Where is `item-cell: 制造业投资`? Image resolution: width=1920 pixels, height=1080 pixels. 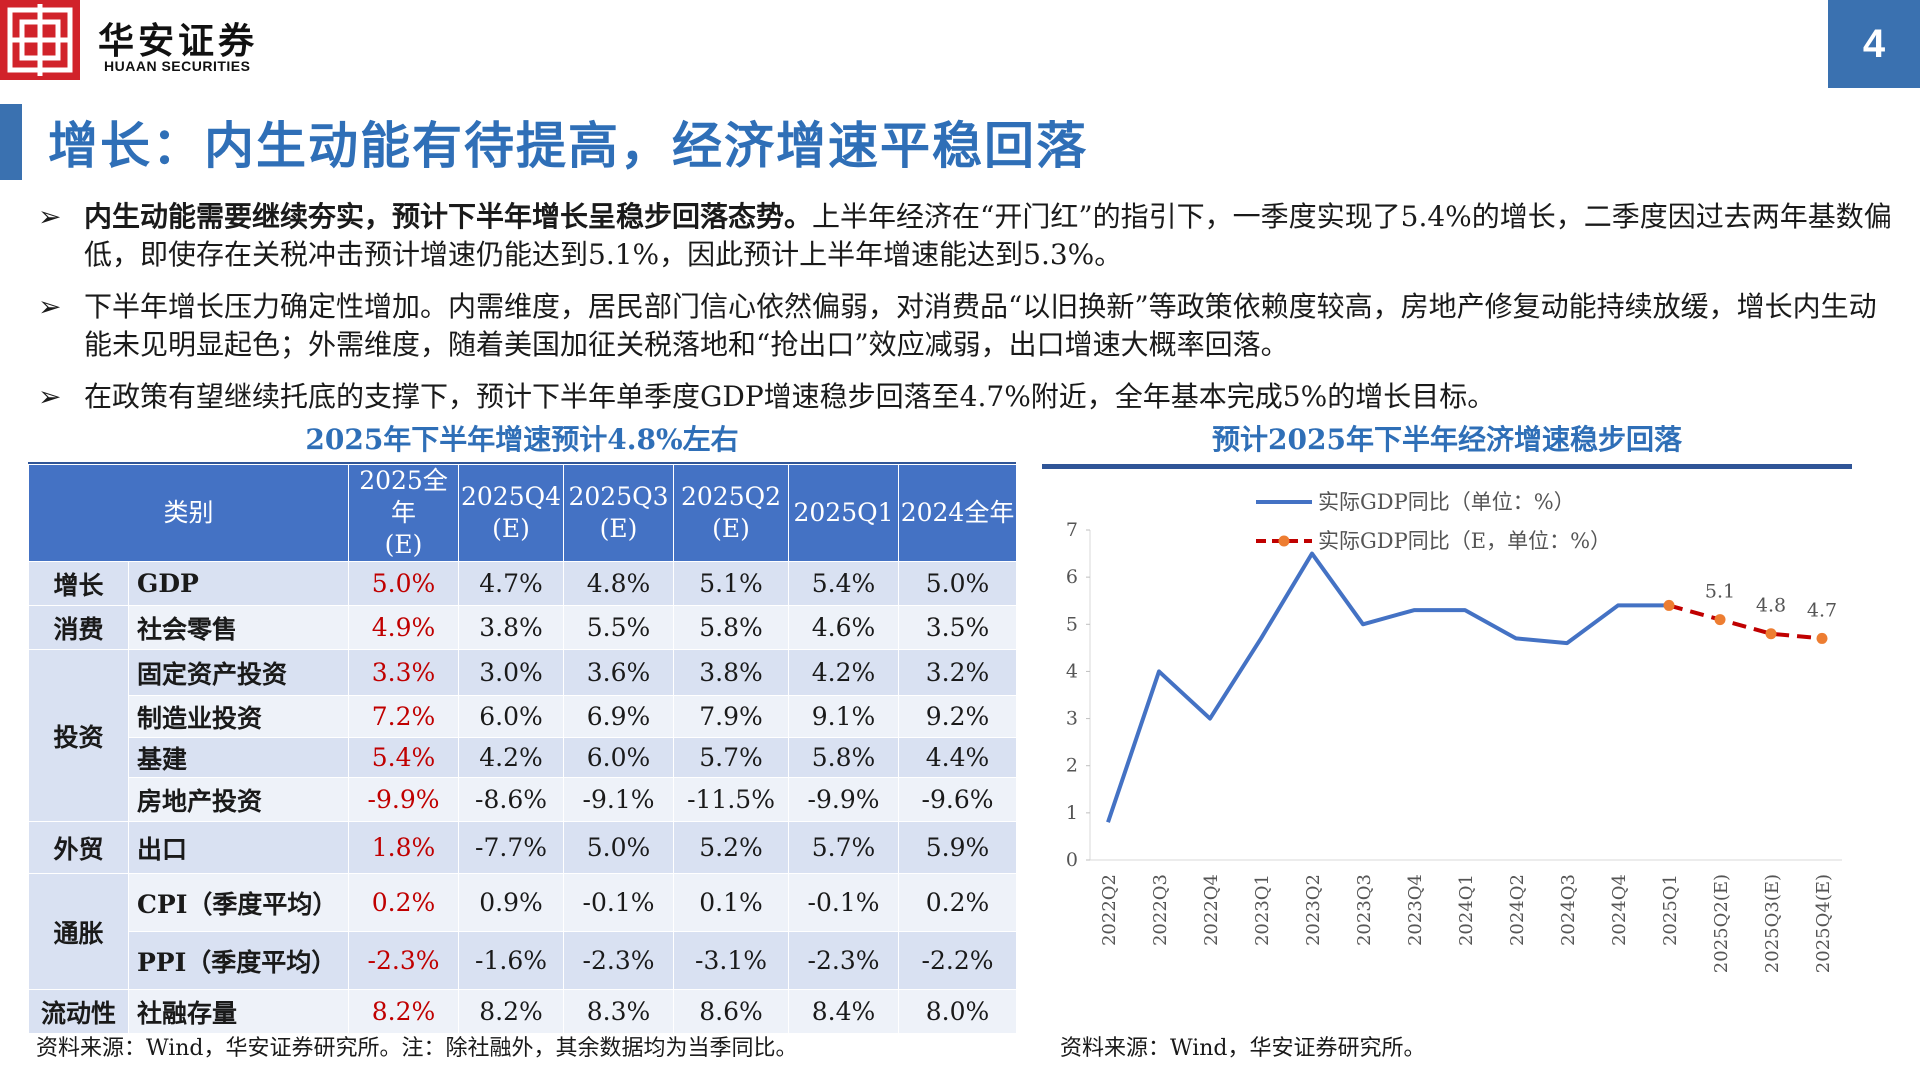 item-cell: 制造业投资 is located at coordinates (238, 716).